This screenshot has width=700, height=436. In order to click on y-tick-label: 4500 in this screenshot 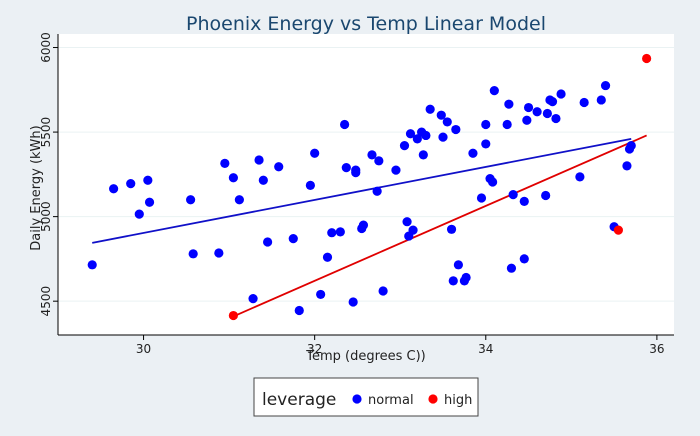, I will do `click(46, 301)`.